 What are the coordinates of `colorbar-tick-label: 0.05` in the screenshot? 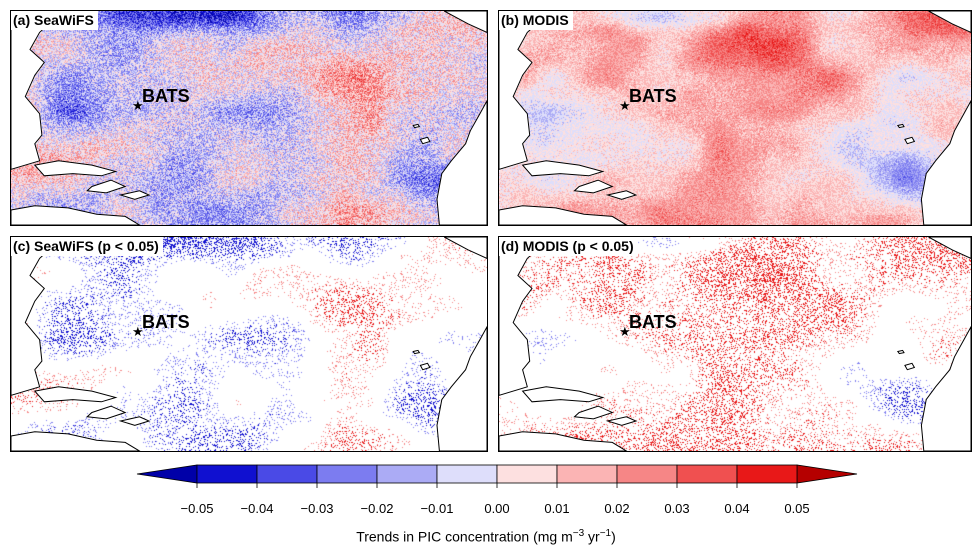 It's located at (797, 508).